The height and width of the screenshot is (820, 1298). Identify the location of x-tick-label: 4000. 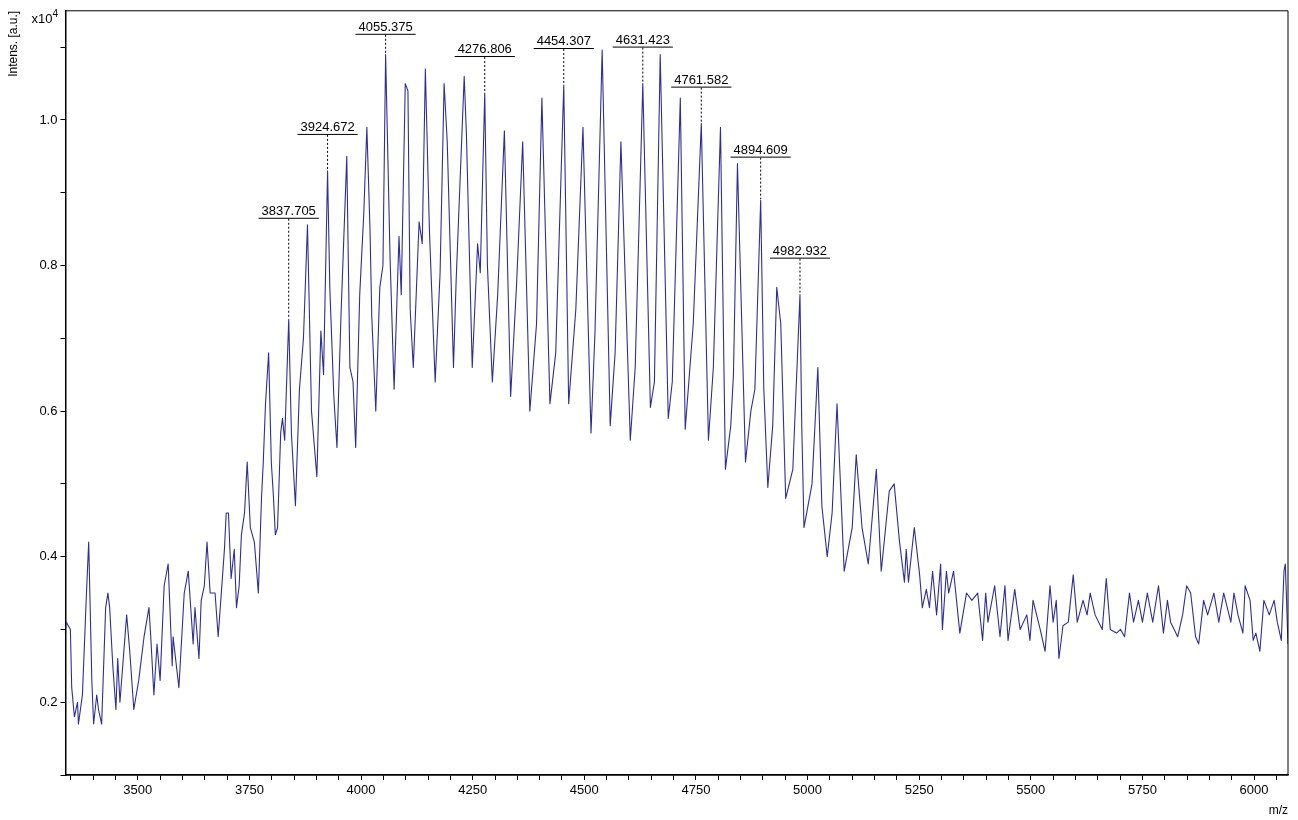
(361, 790).